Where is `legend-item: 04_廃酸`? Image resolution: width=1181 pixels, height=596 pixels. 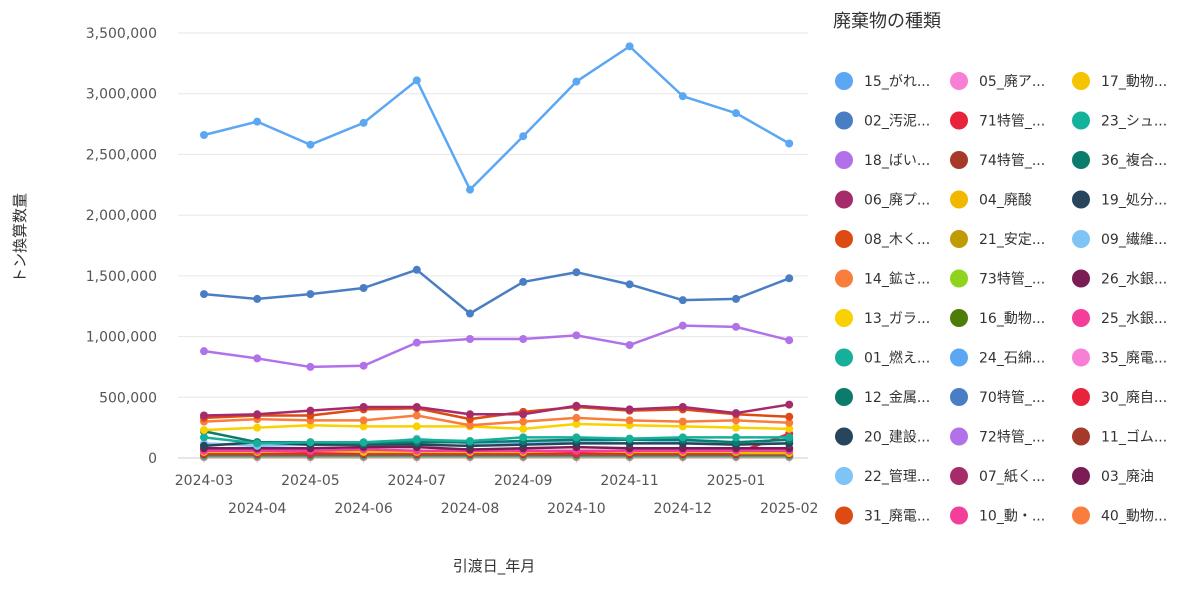
legend-item: 04_廃酸 is located at coordinates (991, 199).